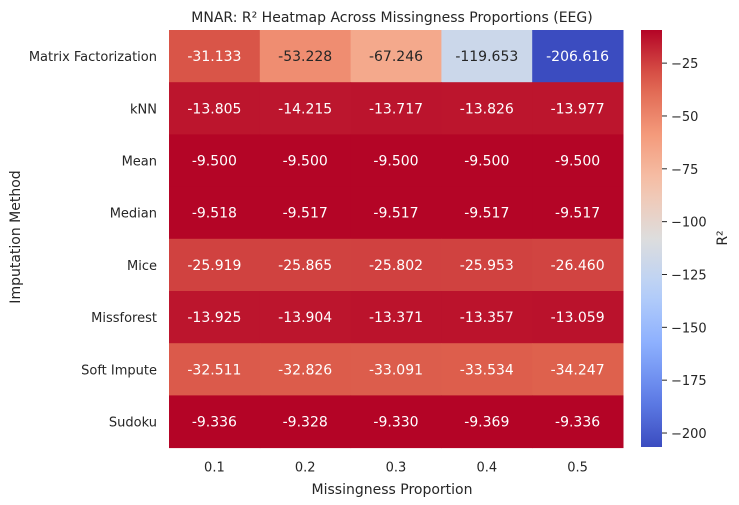 This screenshot has width=739, height=505. Describe the element at coordinates (689, 275) in the screenshot. I see `colorbar-tick-label: −125` at that location.